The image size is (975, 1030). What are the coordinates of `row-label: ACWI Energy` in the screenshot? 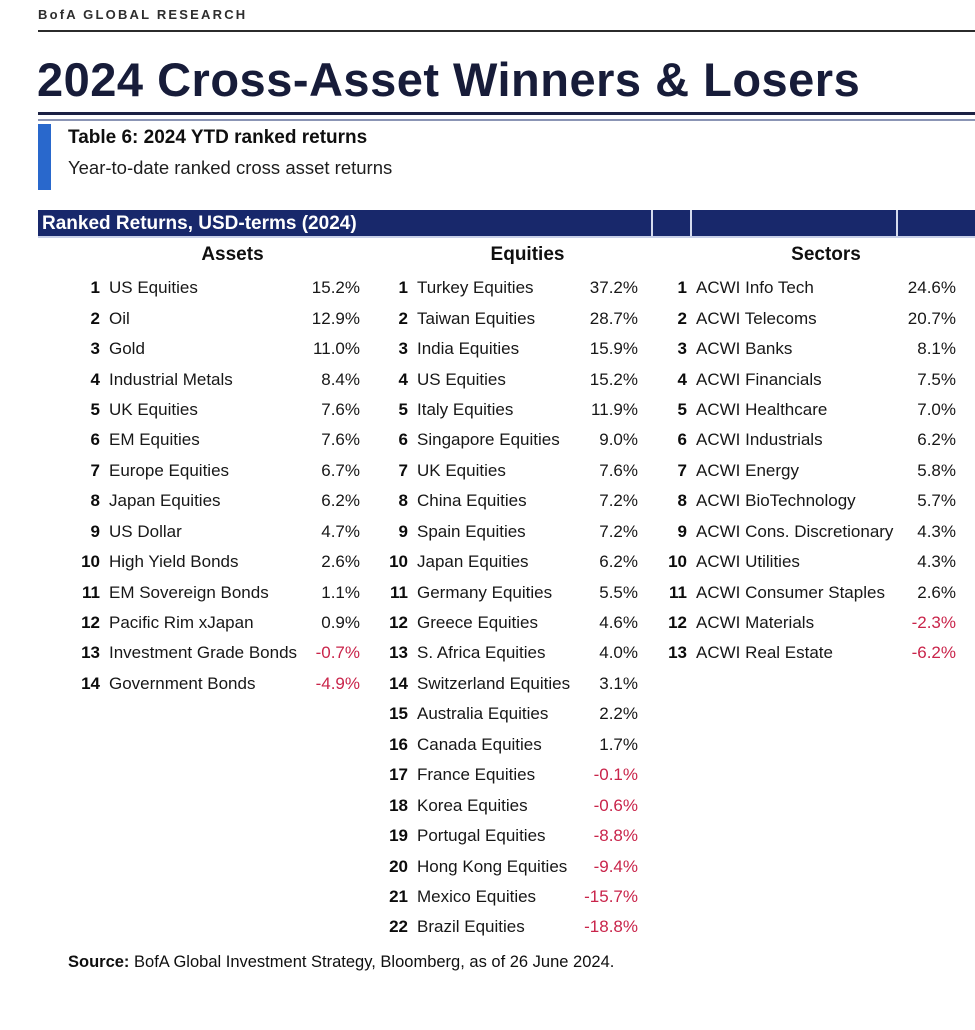 It's located at (747, 470).